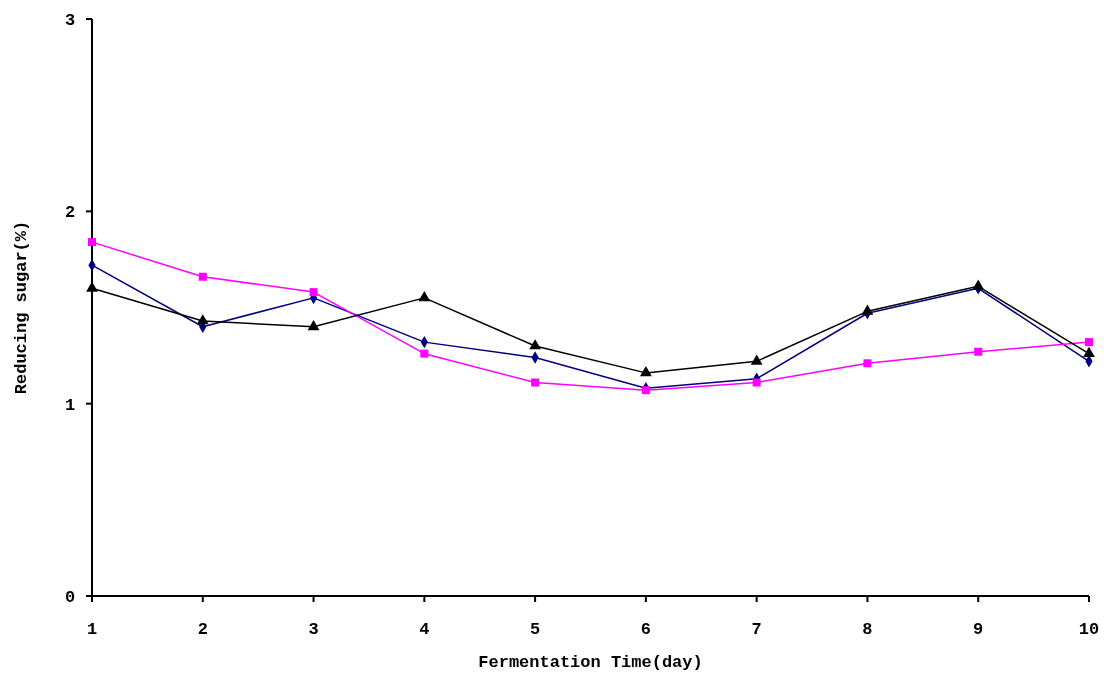 The height and width of the screenshot is (675, 1106). Describe the element at coordinates (756, 629) in the screenshot. I see `x-tick-label: 7` at that location.